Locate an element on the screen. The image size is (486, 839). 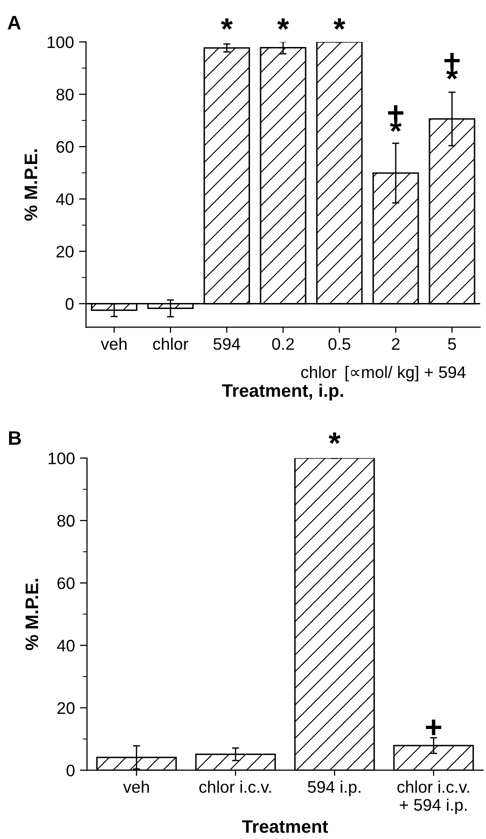
x-tick-label: 594 i.p. is located at coordinates (334, 788).